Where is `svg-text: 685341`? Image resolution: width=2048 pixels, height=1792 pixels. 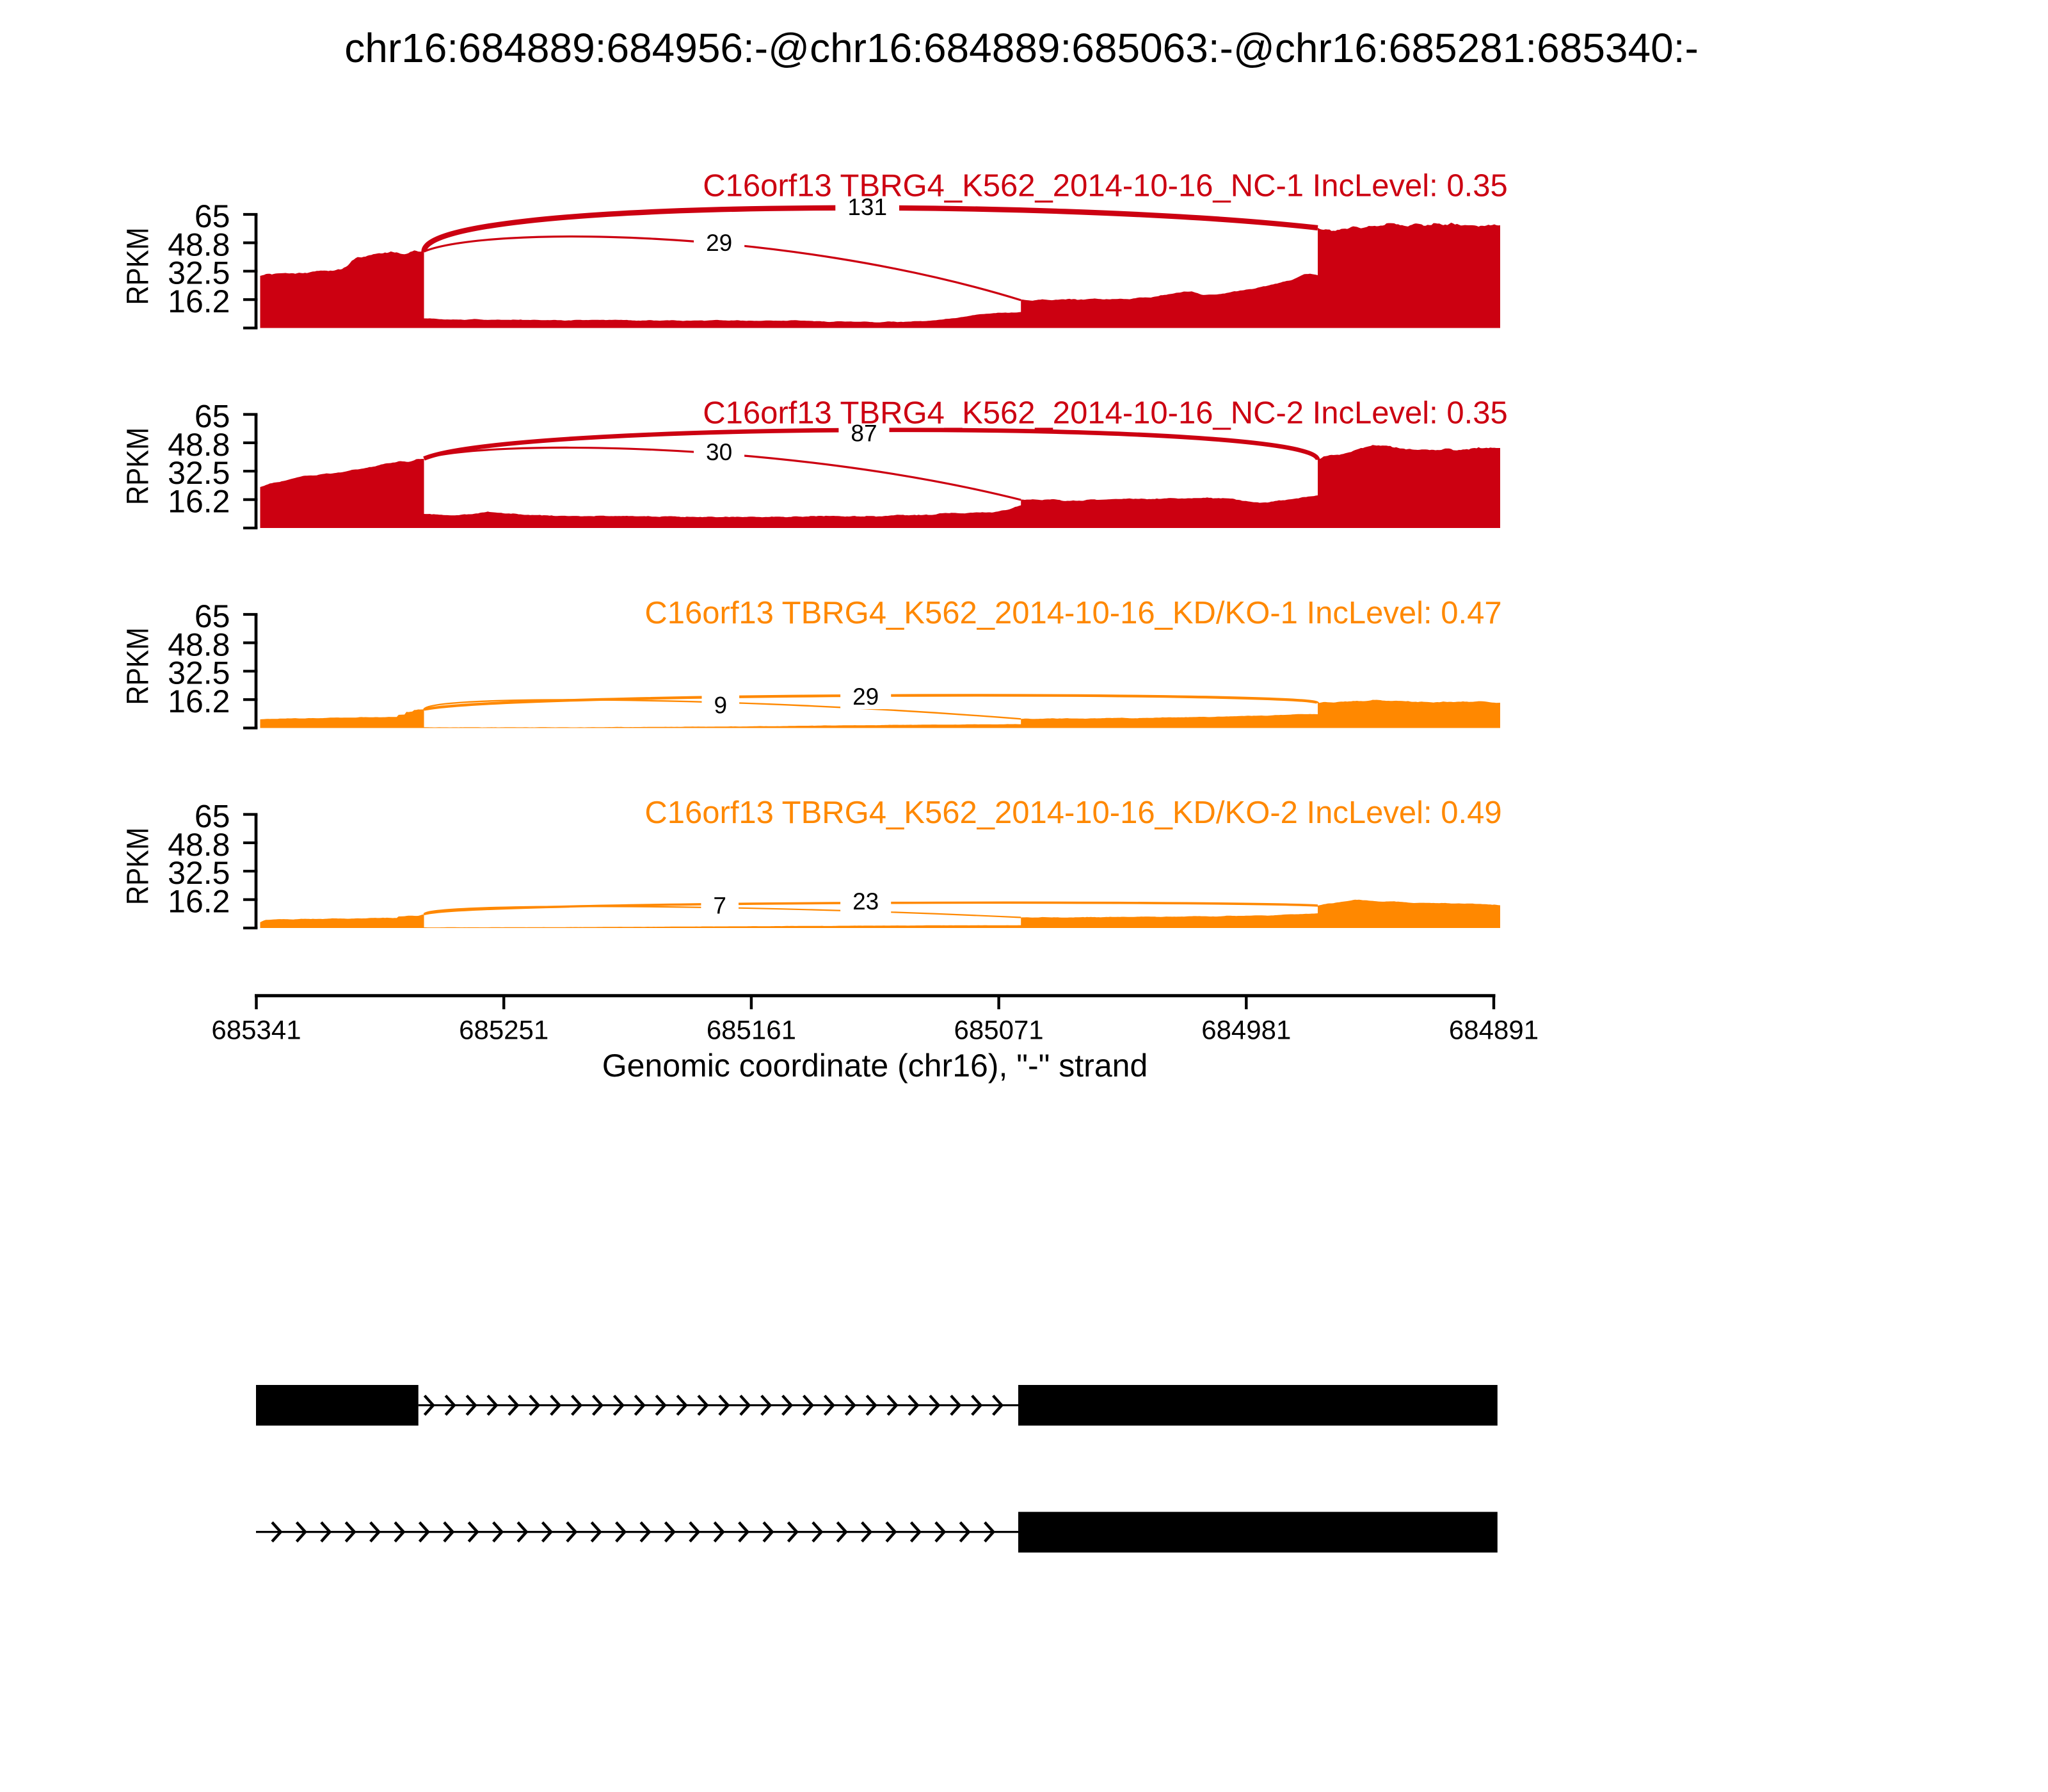
svg-text: 685341 is located at coordinates (256, 1030).